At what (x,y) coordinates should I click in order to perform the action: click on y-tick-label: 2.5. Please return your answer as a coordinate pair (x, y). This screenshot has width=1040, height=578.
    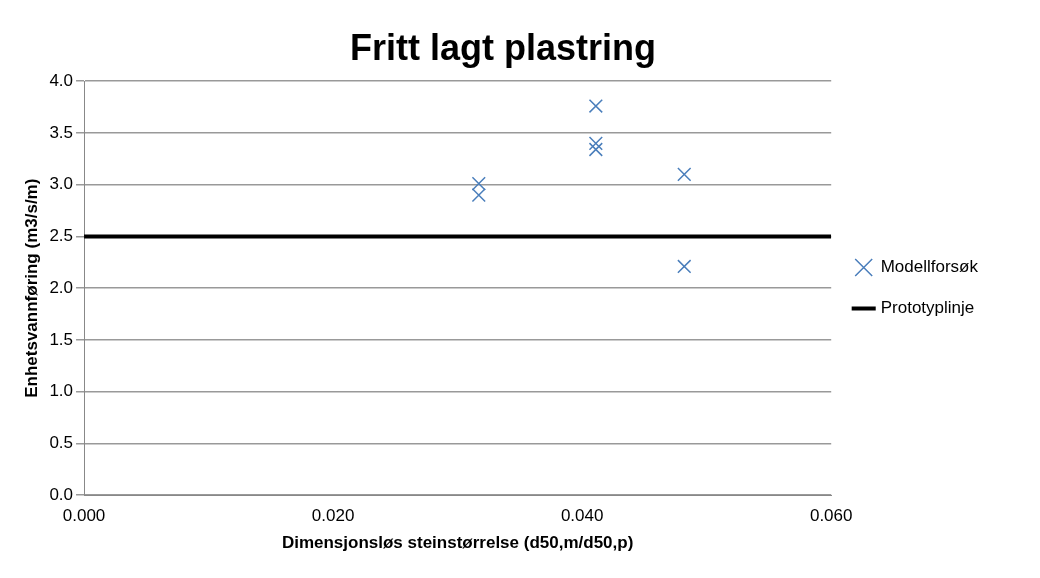
    Looking at the image, I should click on (61, 236).